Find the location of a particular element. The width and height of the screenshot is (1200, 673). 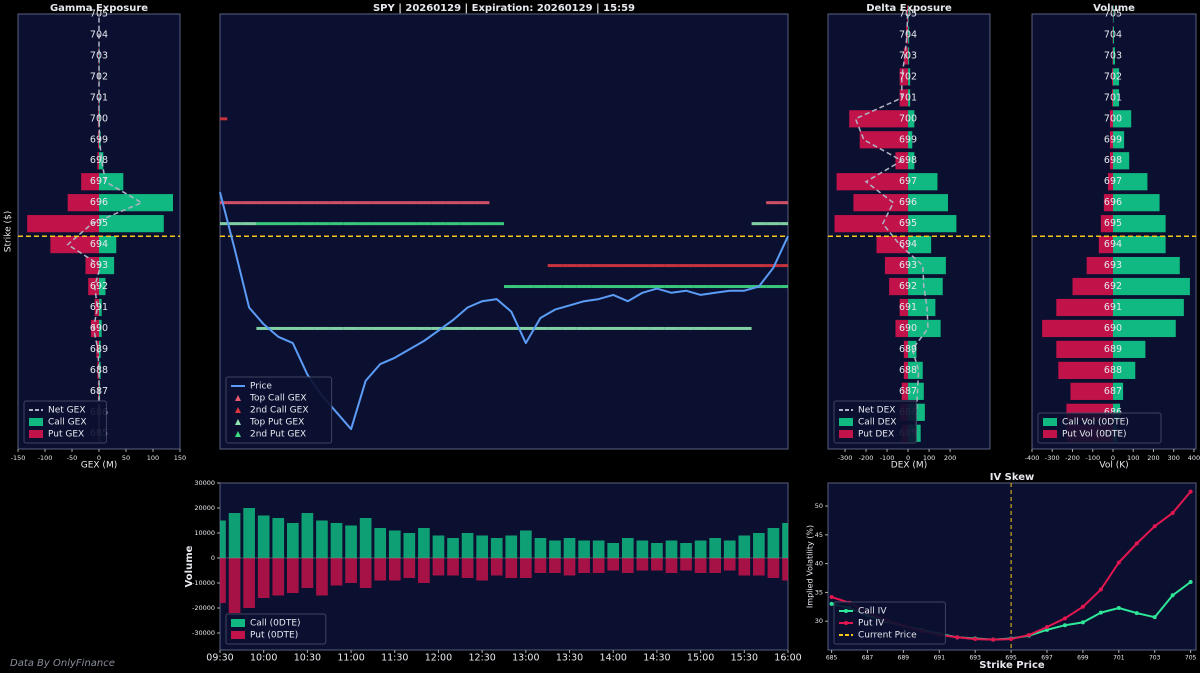

strike-label: 686 is located at coordinates (1113, 412).